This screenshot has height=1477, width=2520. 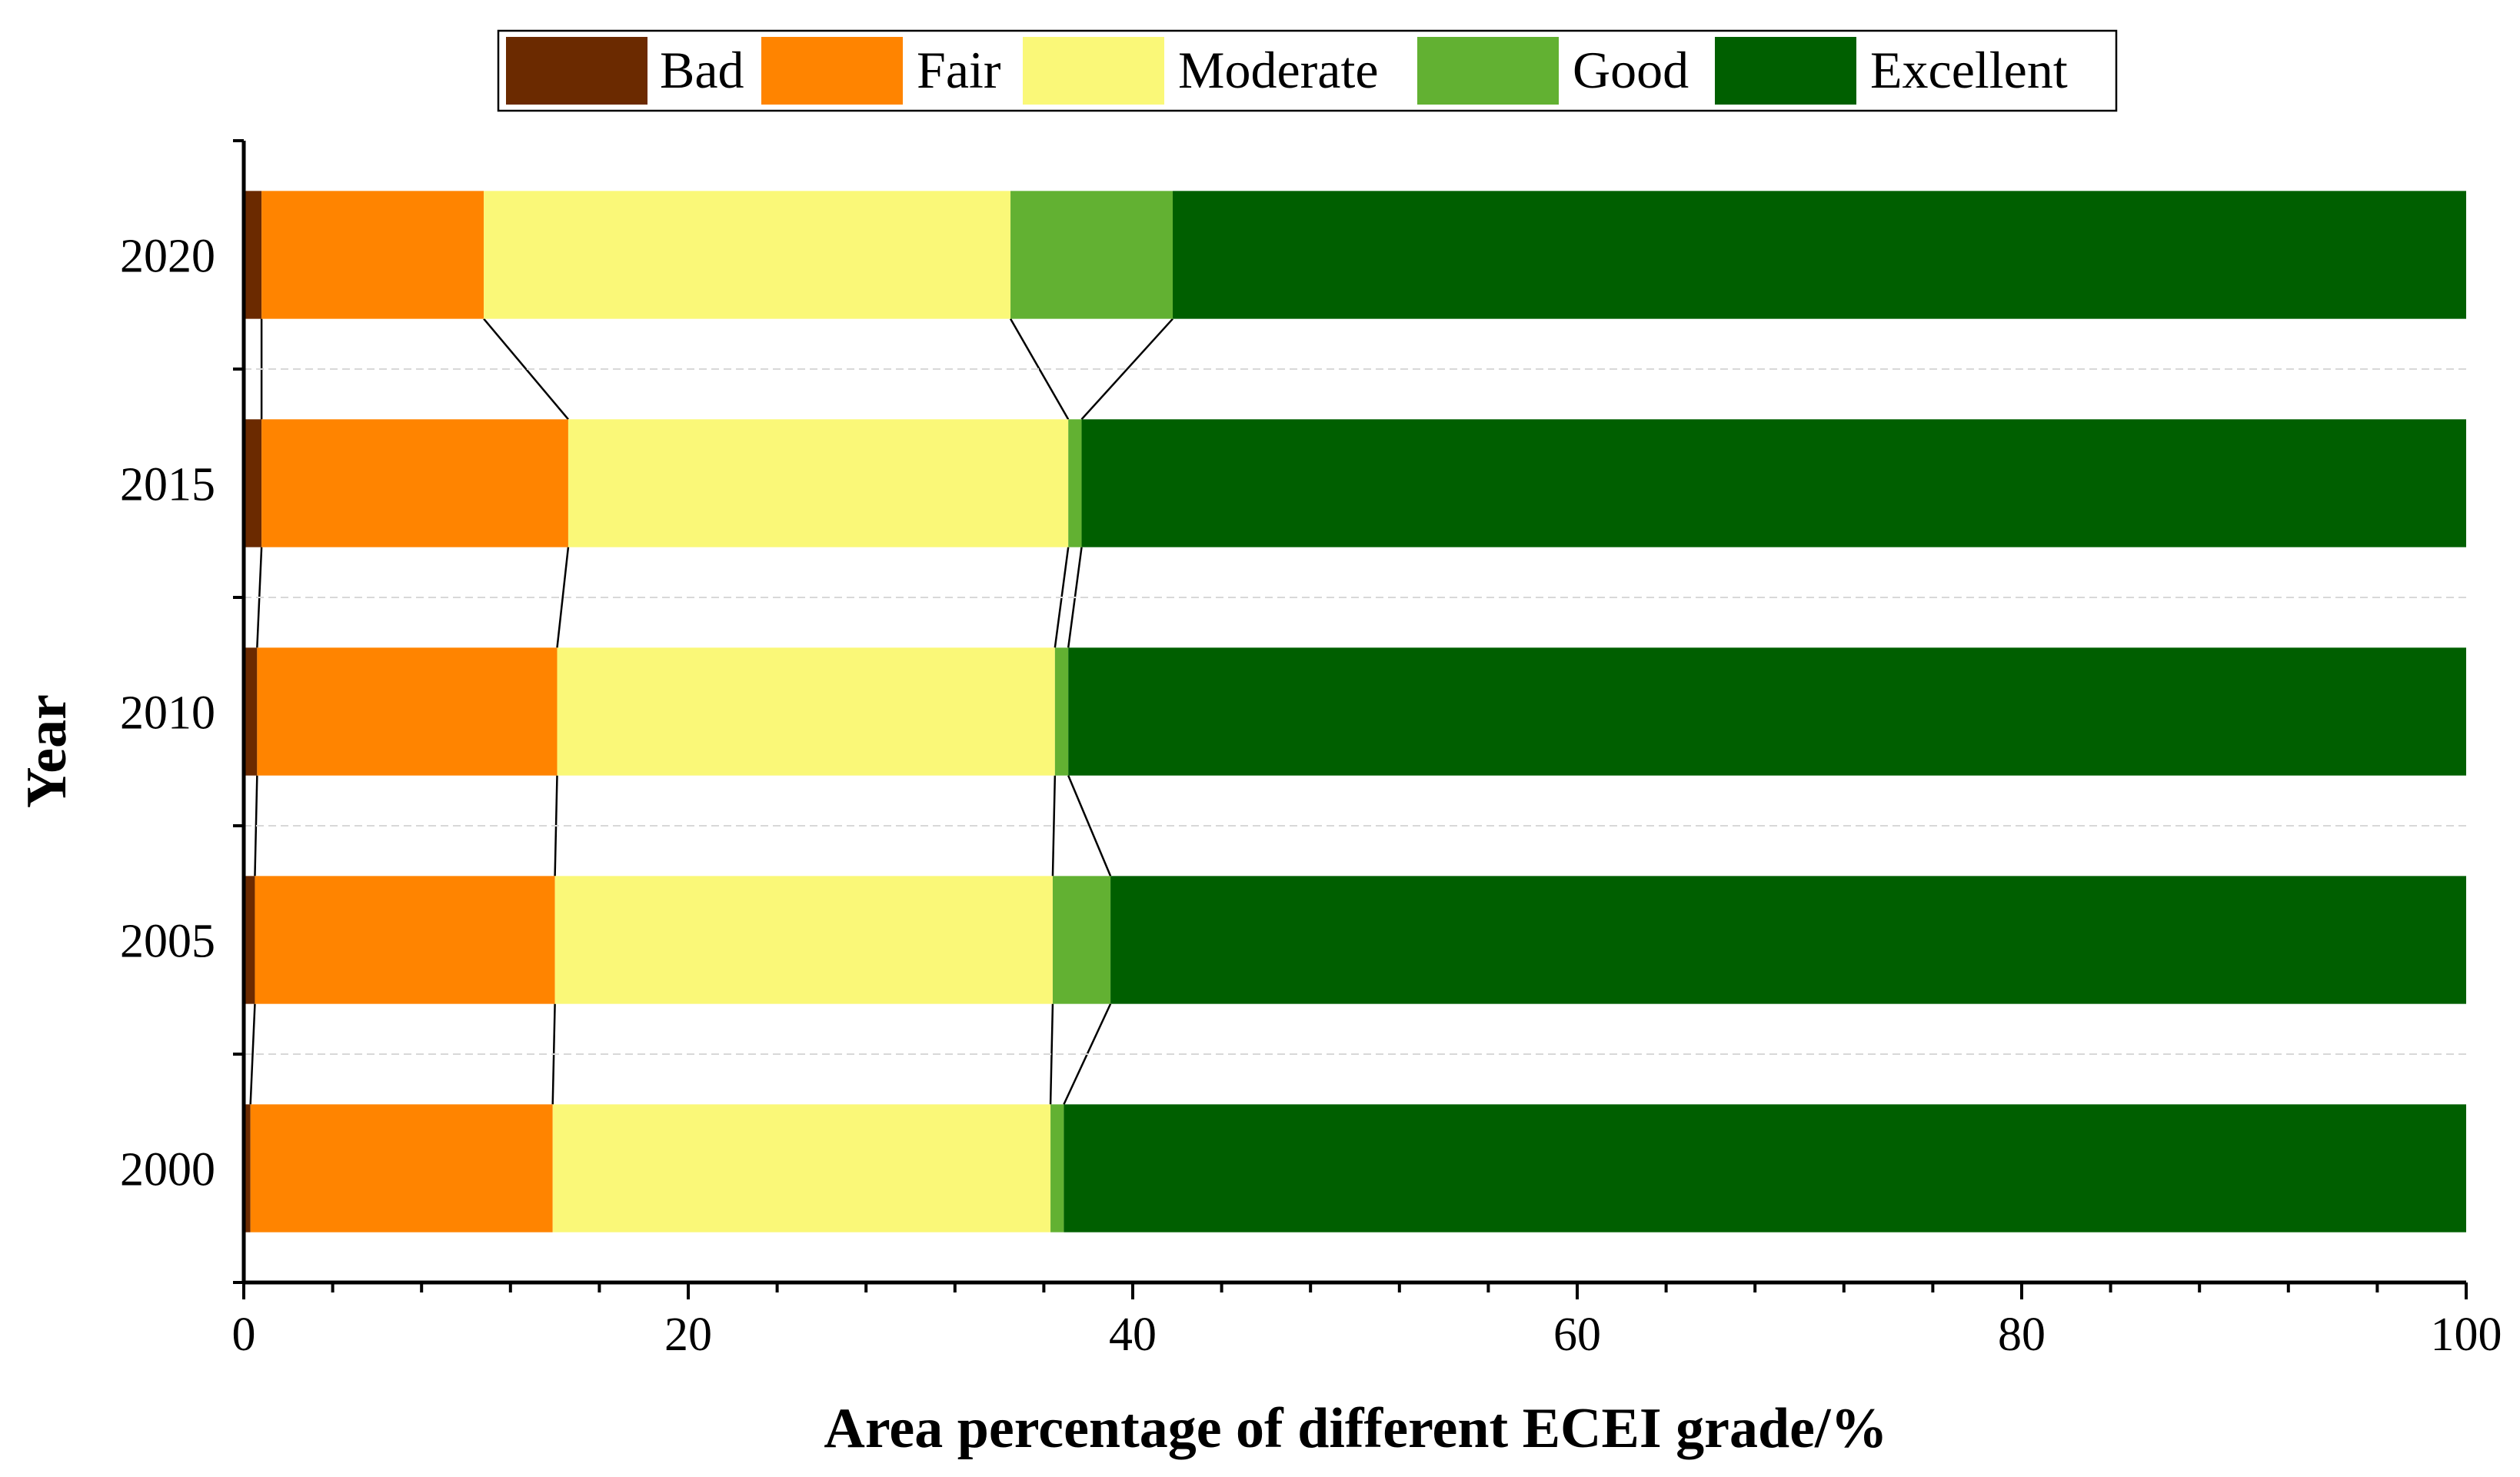 What do you see at coordinates (1773, 483) in the screenshot?
I see `bar-excellent-2015` at bounding box center [1773, 483].